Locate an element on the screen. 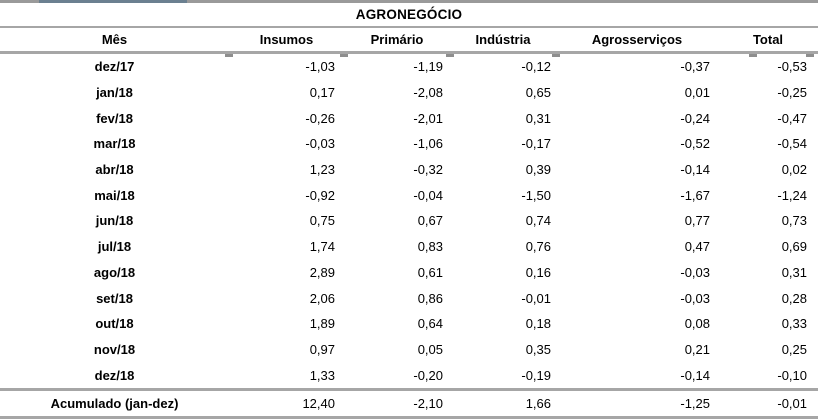 Image resolution: width=818 pixels, height=419 pixels. month-cell: jan/18 is located at coordinates (114, 93).